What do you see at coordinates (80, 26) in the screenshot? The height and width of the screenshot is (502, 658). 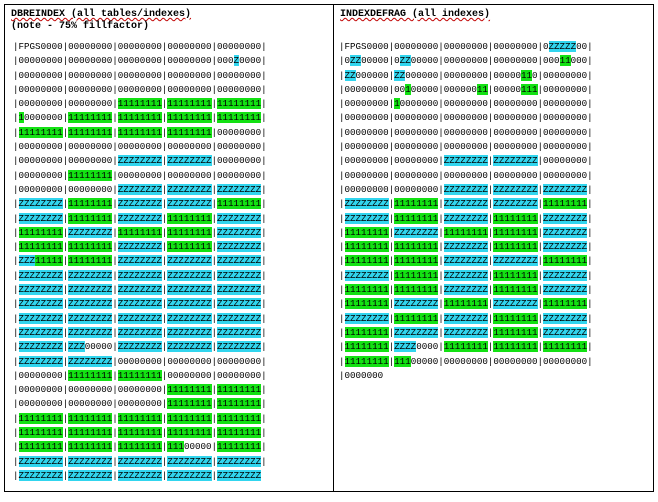 I see `dbreindex-note: (note - 75% fillfactor)` at bounding box center [80, 26].